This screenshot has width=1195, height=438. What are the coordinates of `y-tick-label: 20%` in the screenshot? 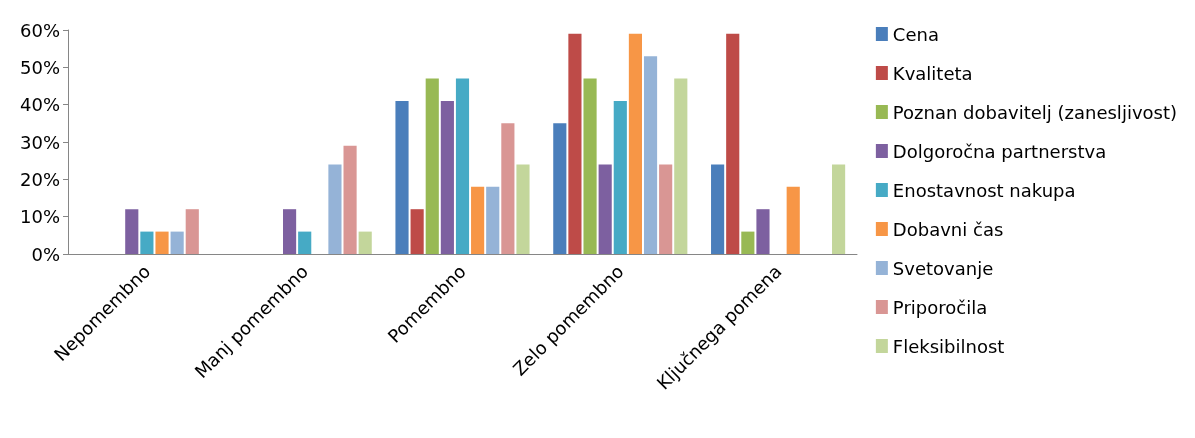 It's located at (39, 179).